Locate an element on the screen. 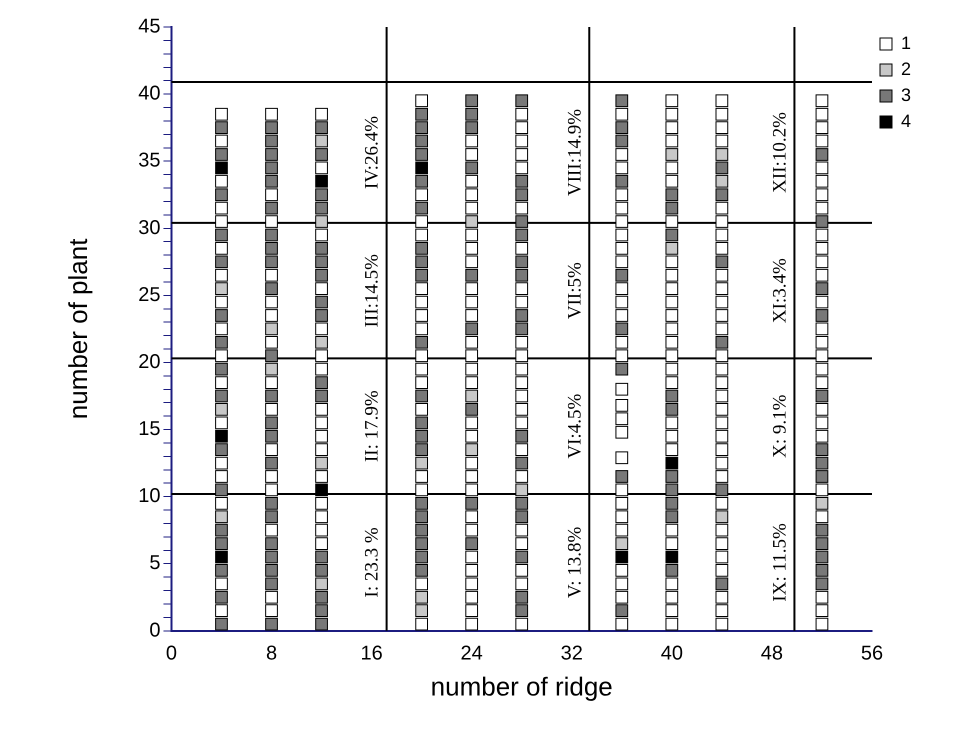 The width and height of the screenshot is (961, 733). legend-label: 3 is located at coordinates (906, 94).